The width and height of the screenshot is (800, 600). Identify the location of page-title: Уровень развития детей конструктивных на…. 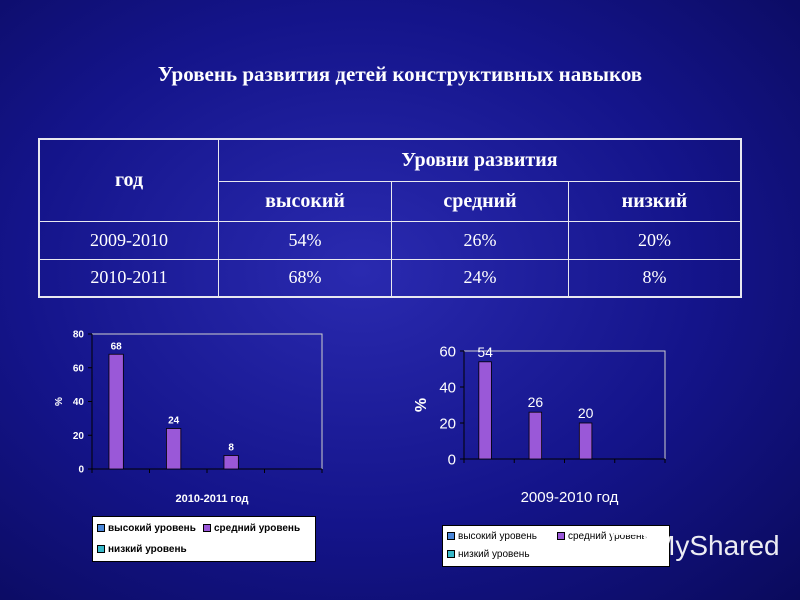
(400, 74).